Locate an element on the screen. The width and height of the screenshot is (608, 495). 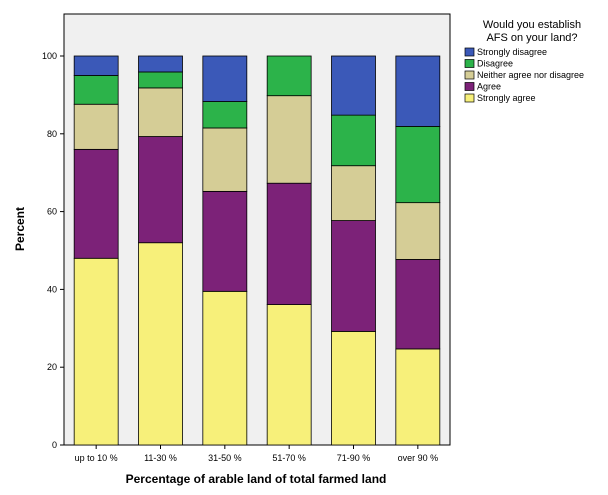
legend-swatch-strongly-agree is located at coordinates (469, 98).